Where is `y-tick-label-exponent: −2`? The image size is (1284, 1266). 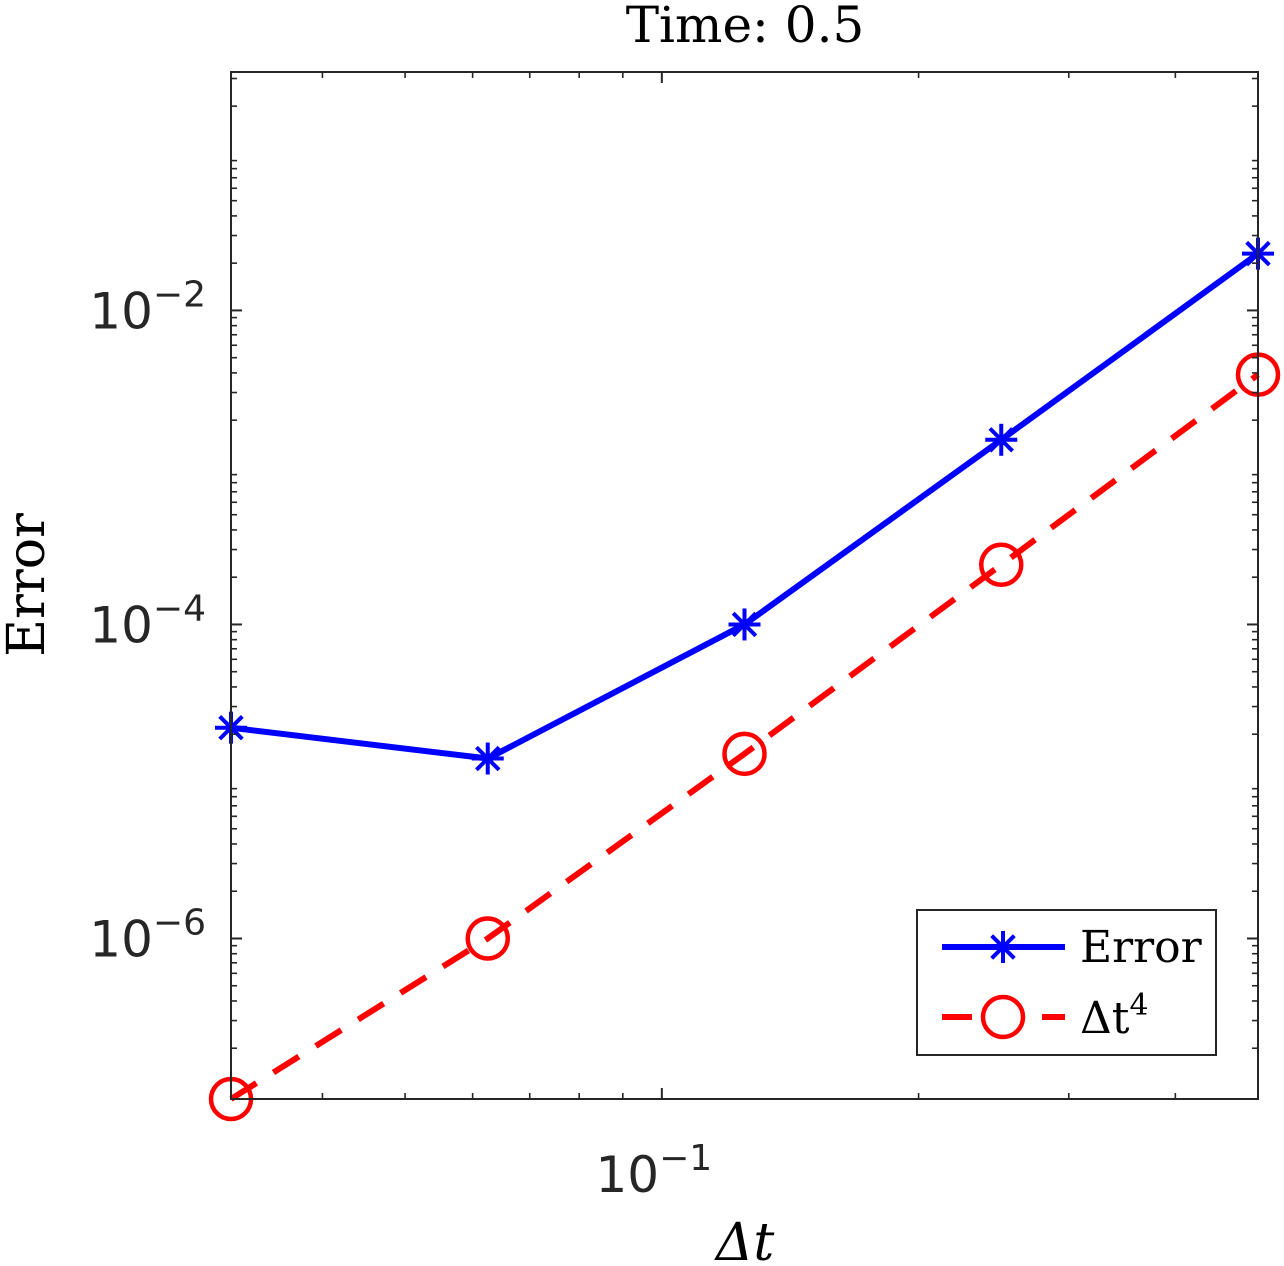 y-tick-label-exponent: −2 is located at coordinates (179, 294).